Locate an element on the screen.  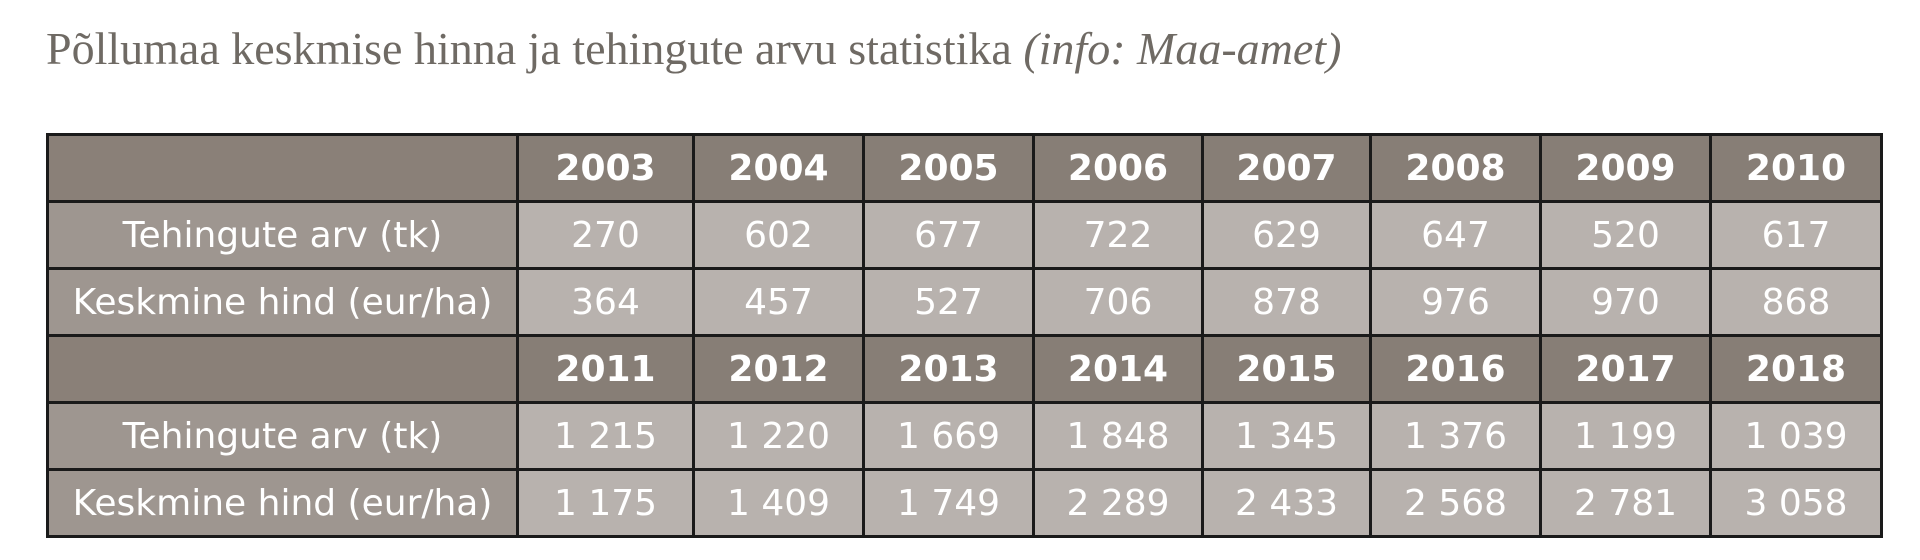
value-cell: 1 175 is located at coordinates (605, 503).